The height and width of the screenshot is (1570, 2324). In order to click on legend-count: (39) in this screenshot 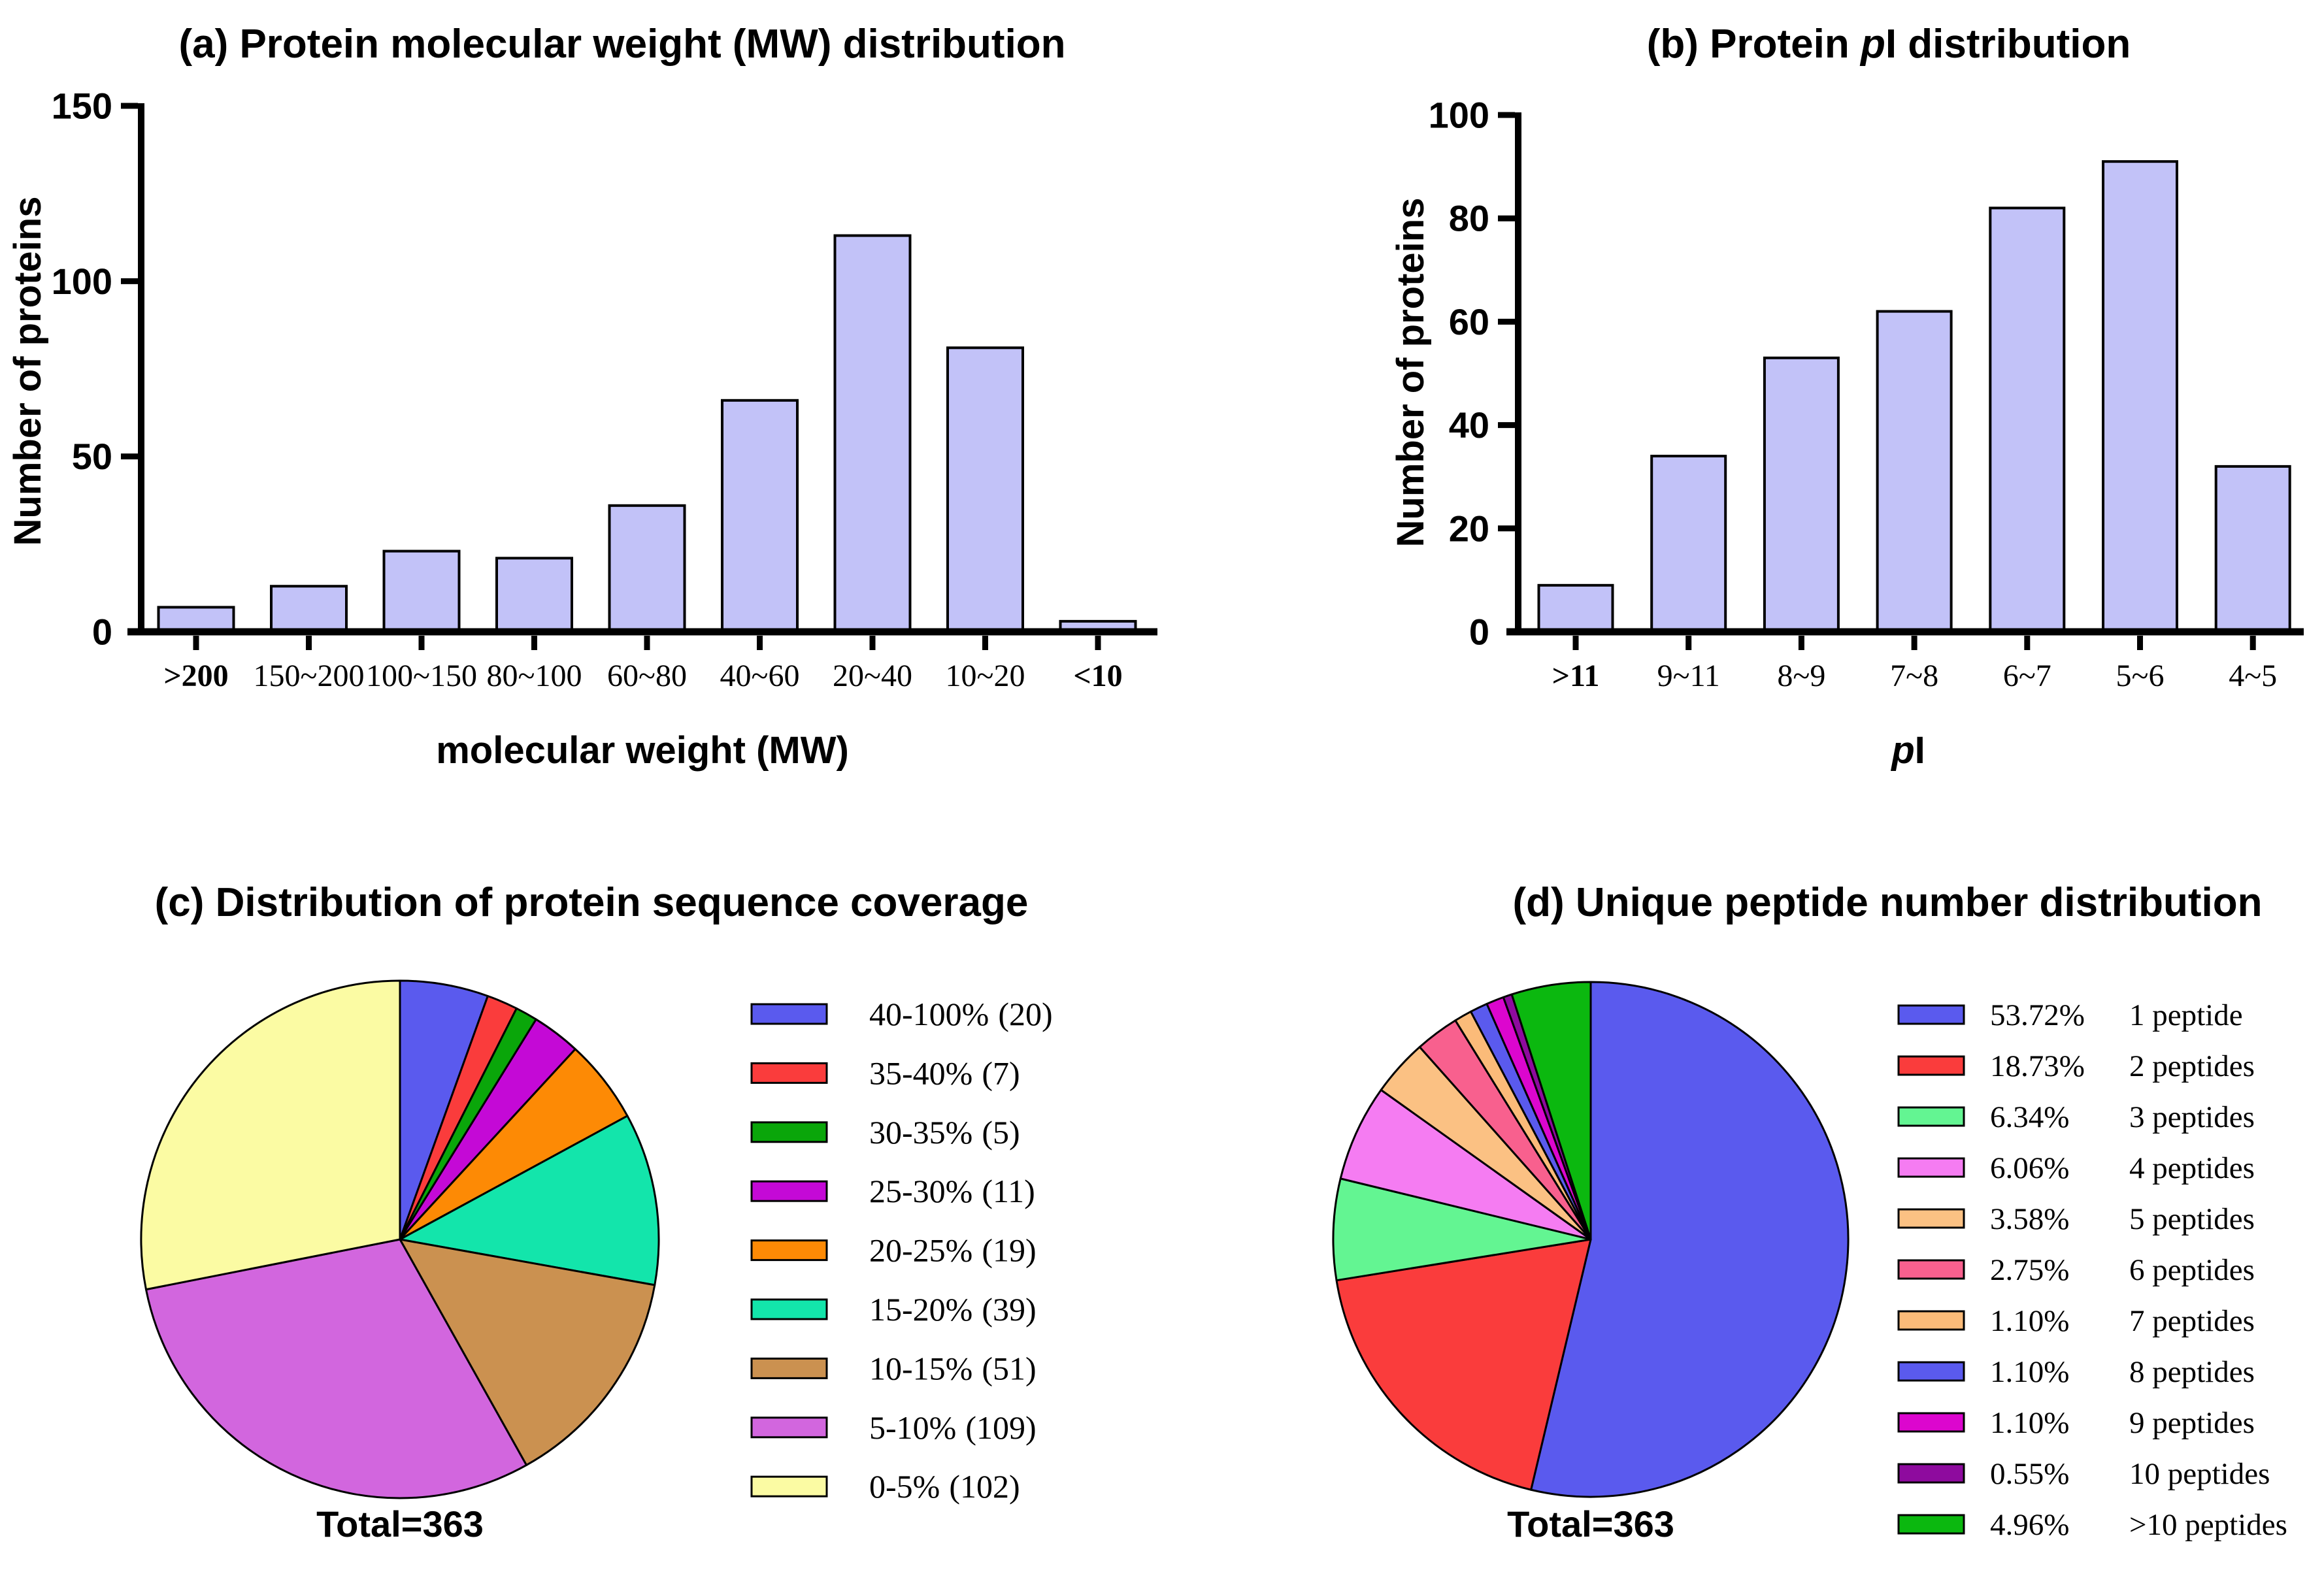, I will do `click(1009, 1309)`.